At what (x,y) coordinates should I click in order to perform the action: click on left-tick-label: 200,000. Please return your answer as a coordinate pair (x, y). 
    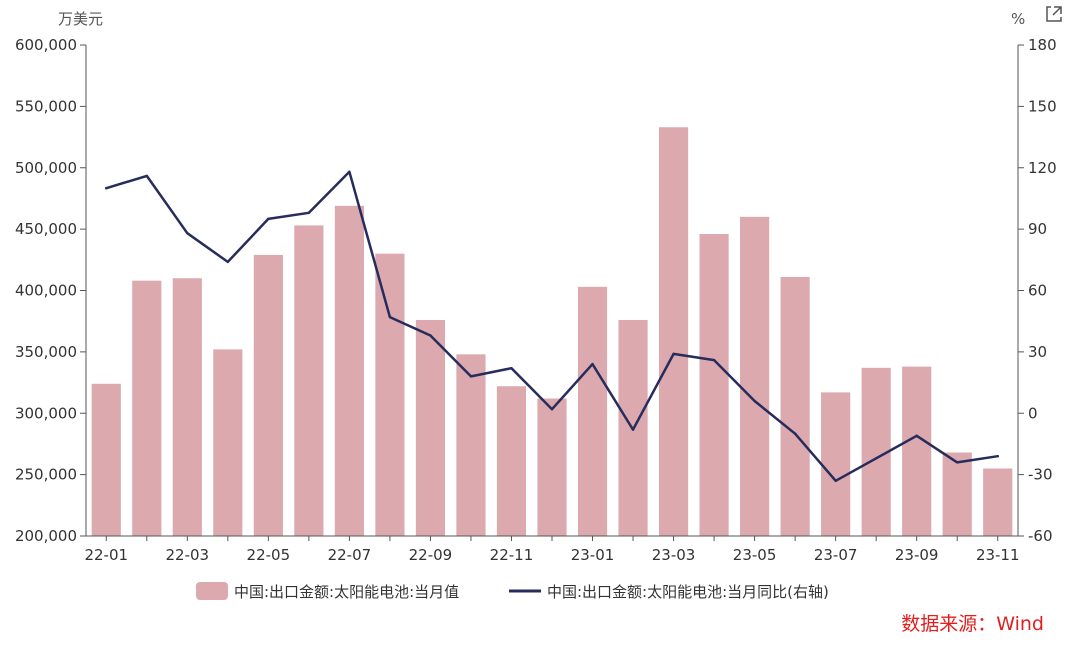
    Looking at the image, I should click on (46, 536).